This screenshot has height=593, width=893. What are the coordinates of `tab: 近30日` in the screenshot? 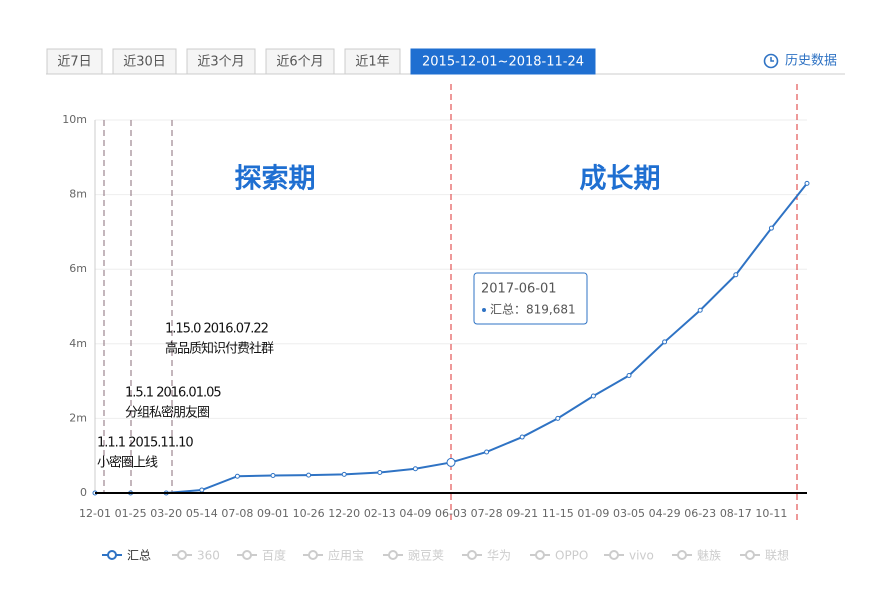 It's located at (144, 61).